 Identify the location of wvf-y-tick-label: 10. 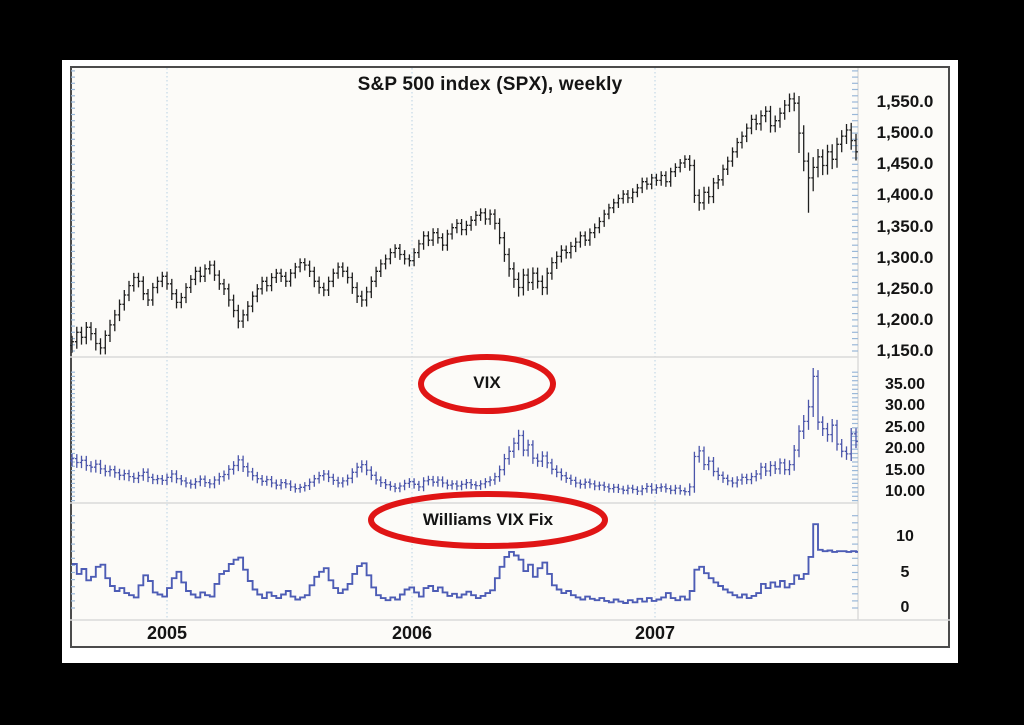
(905, 536).